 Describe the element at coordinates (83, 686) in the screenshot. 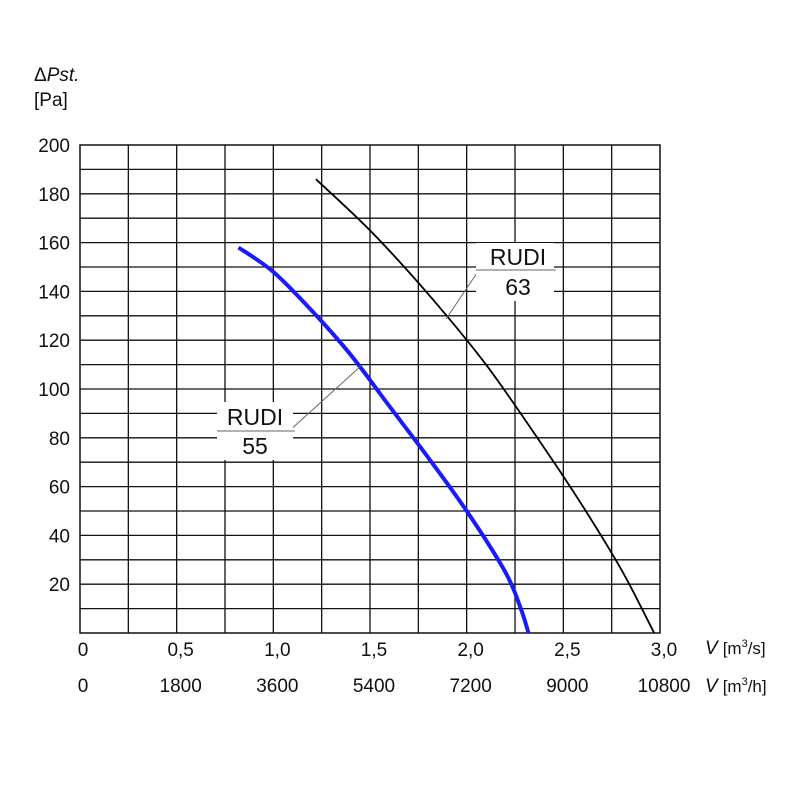

I see `x-tick-label-secondary: 0` at that location.